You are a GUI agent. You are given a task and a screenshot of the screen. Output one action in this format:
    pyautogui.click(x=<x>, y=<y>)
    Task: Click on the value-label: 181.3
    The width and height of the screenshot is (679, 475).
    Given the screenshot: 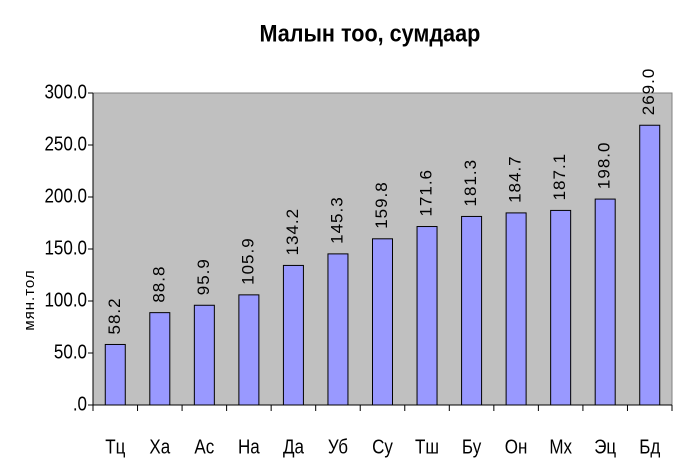 What is the action you would take?
    pyautogui.click(x=470, y=183)
    